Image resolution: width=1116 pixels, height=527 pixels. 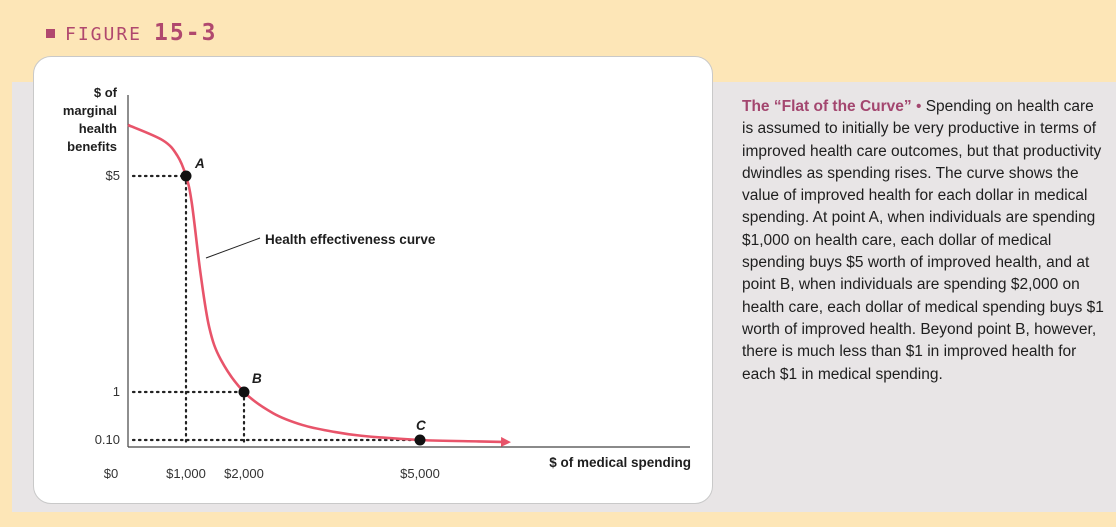 I want to click on caption-title: The “Flat of the Curve”, so click(x=827, y=106).